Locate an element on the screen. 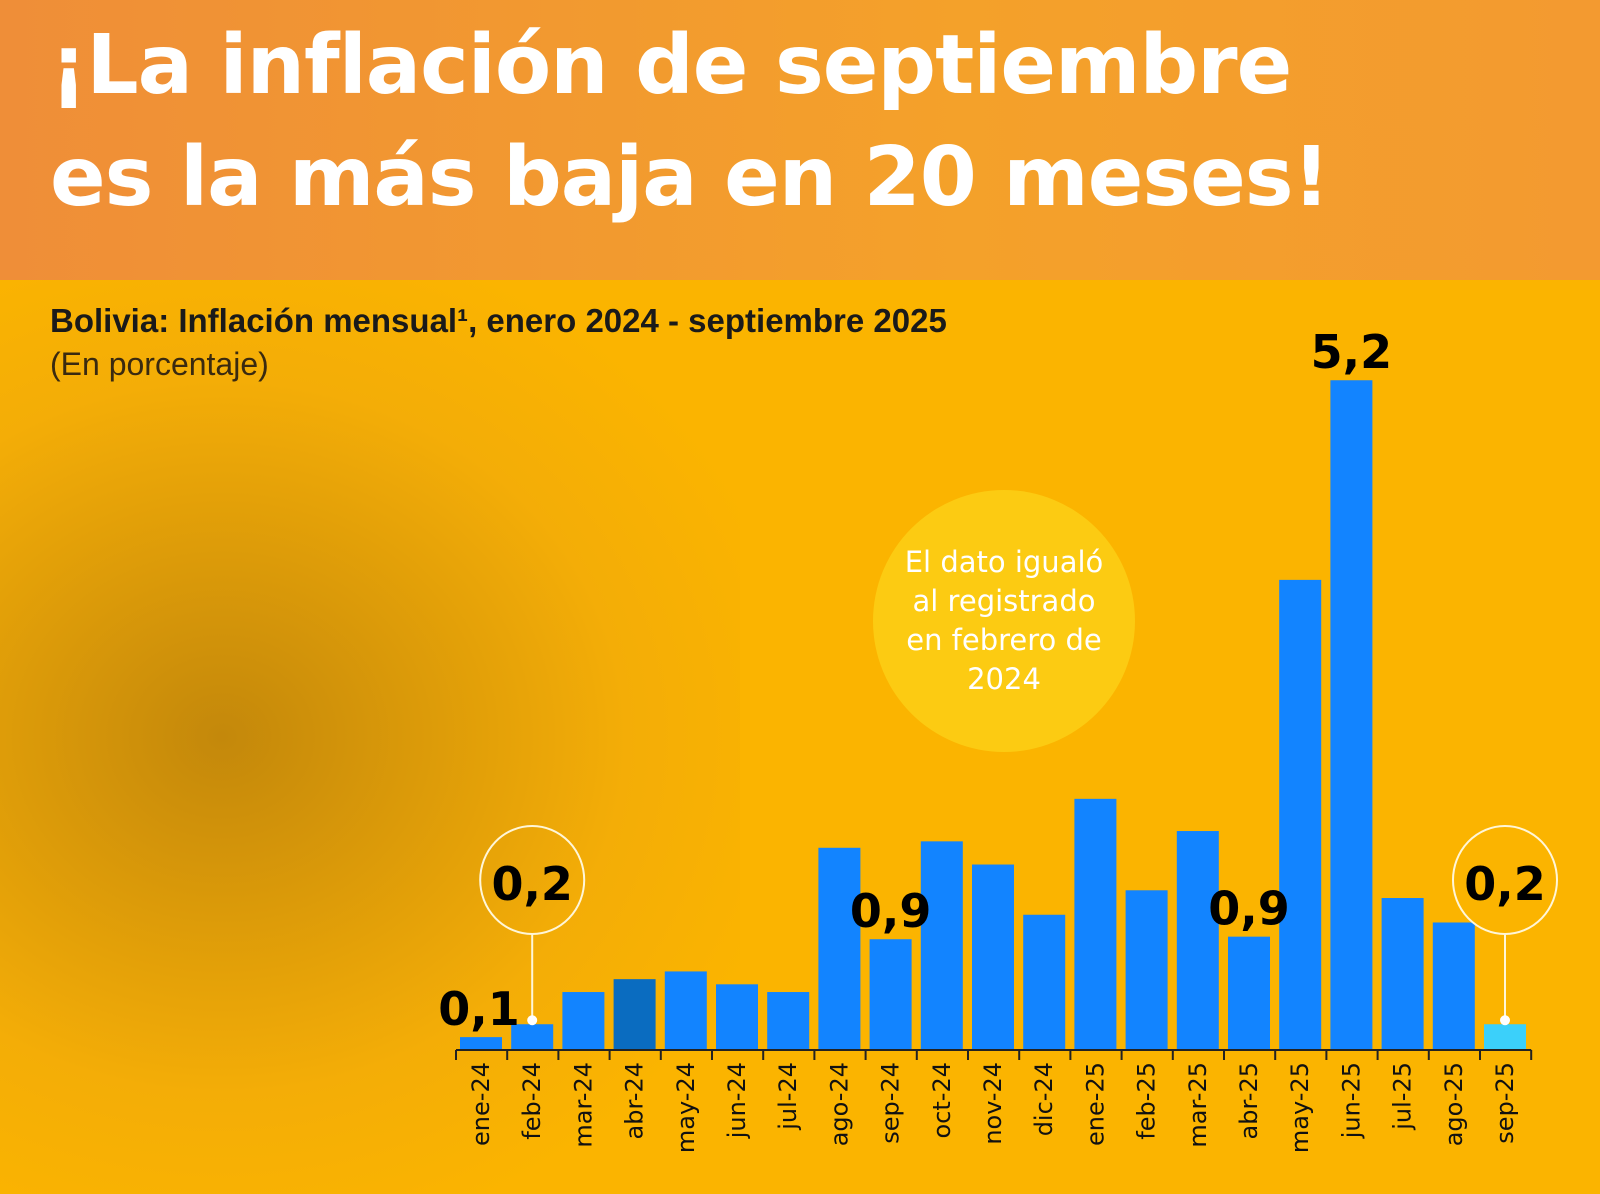 This screenshot has height=1194, width=1600. x-tick-label: sep-25 is located at coordinates (1505, 1103).